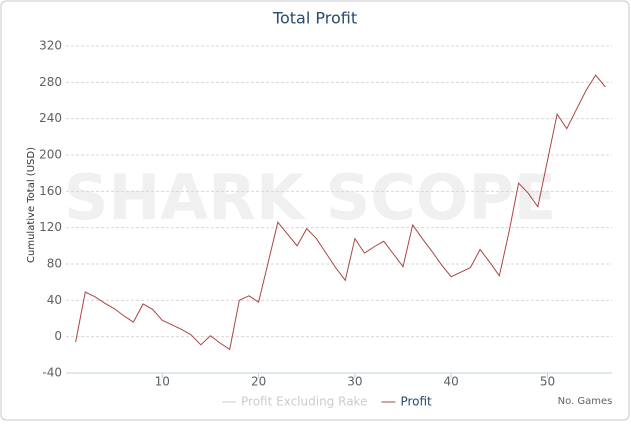 Image resolution: width=631 pixels, height=426 pixels. Describe the element at coordinates (162, 382) in the screenshot. I see `x-tick-label: 10` at that location.